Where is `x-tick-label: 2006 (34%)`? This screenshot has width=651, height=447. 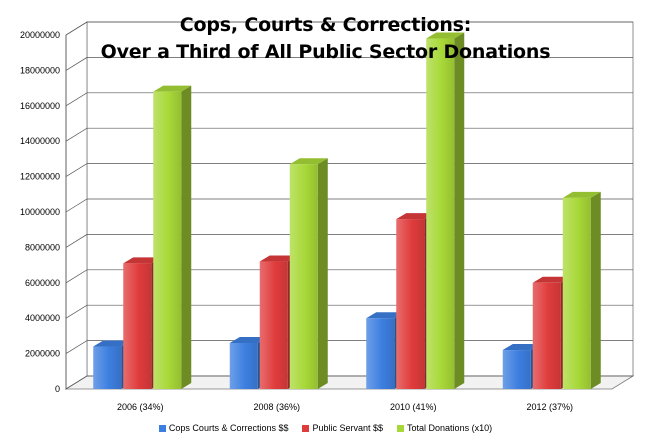 x-tick-label: 2006 (34%) is located at coordinates (140, 407).